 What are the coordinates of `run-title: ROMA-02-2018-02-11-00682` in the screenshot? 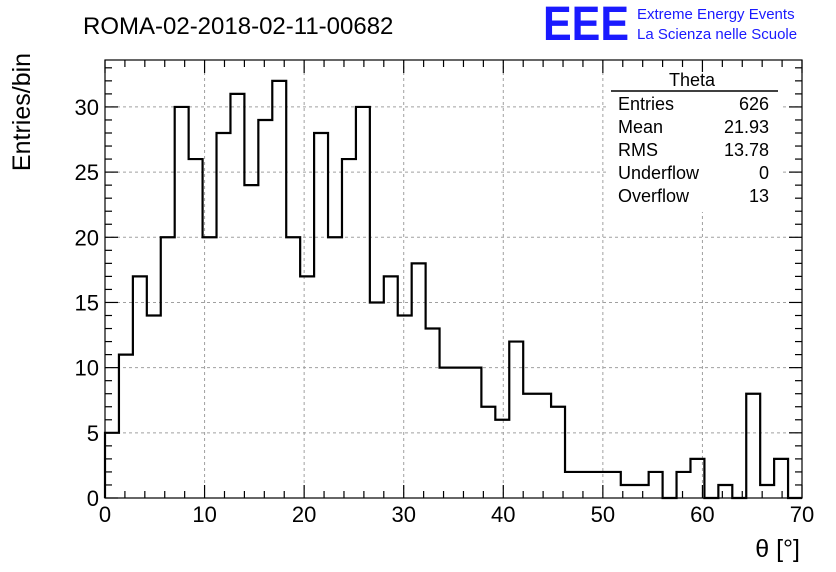 It's located at (238, 26).